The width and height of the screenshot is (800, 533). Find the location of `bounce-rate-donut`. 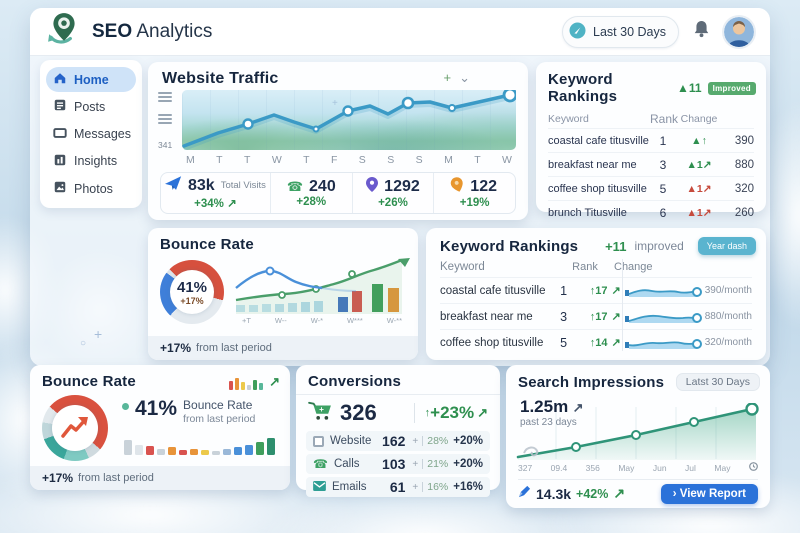

bounce-rate-donut is located at coordinates (75, 428).